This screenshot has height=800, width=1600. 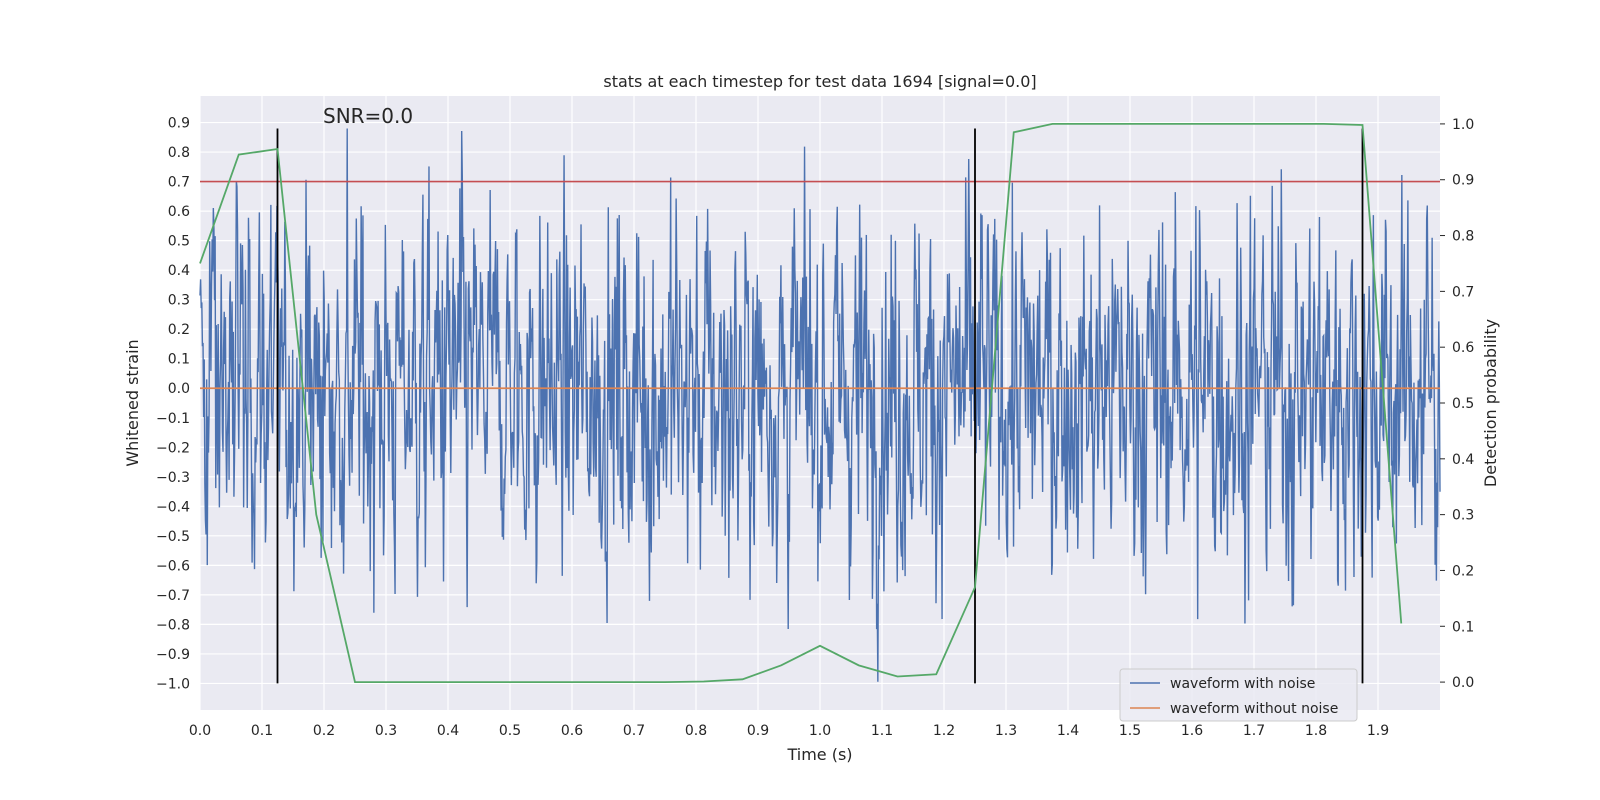 What do you see at coordinates (1463, 516) in the screenshot?
I see `y2-tick-label: 0.3` at bounding box center [1463, 516].